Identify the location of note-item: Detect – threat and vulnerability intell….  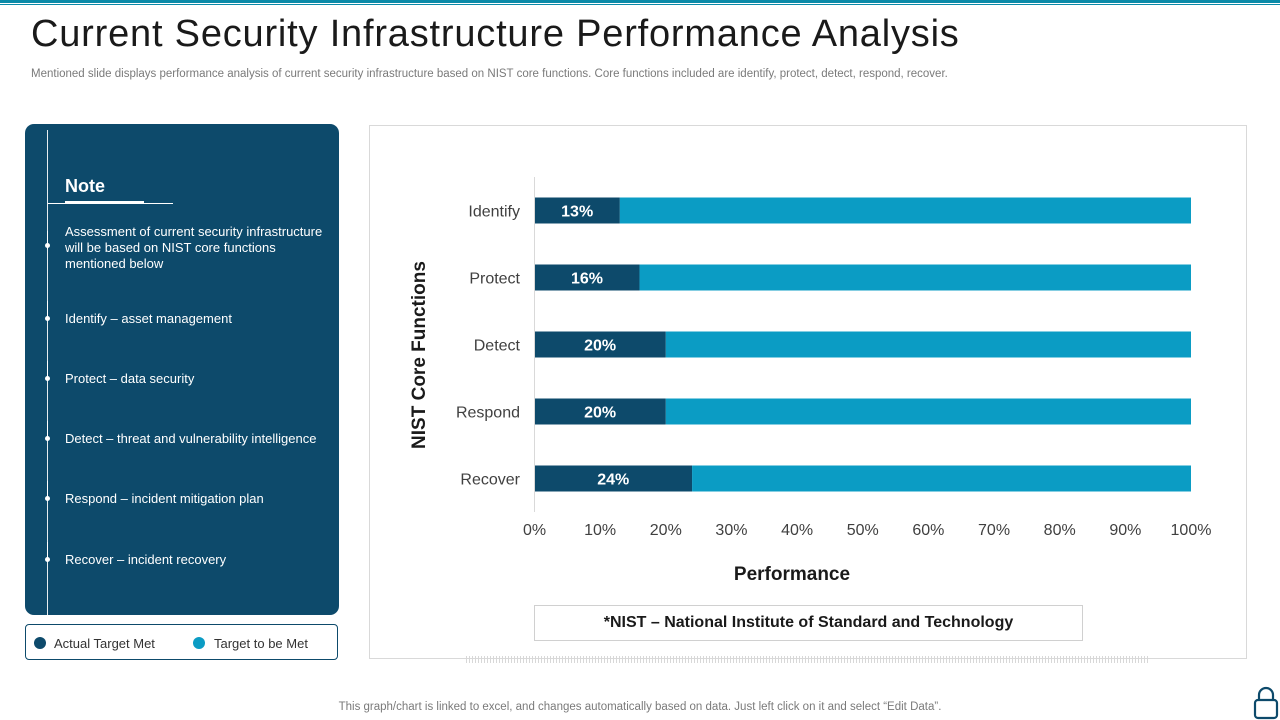
(191, 438).